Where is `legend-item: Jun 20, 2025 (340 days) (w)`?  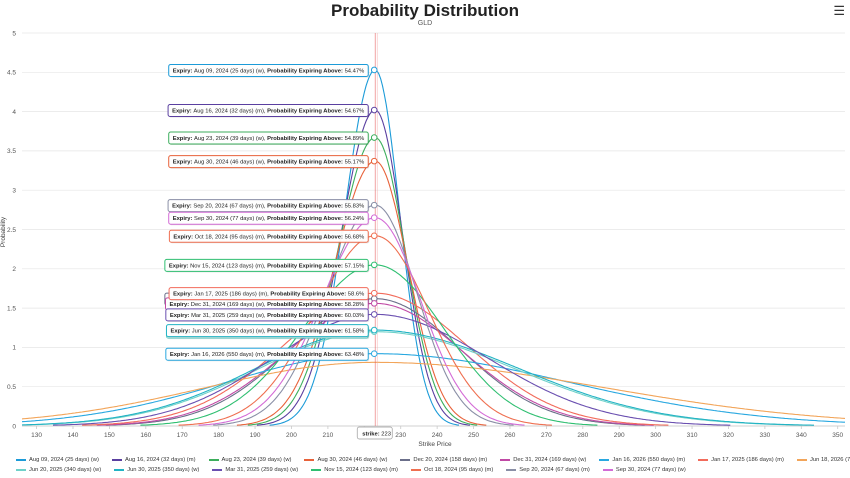 legend-item: Jun 20, 2025 (340 days) (w) is located at coordinates (58, 470).